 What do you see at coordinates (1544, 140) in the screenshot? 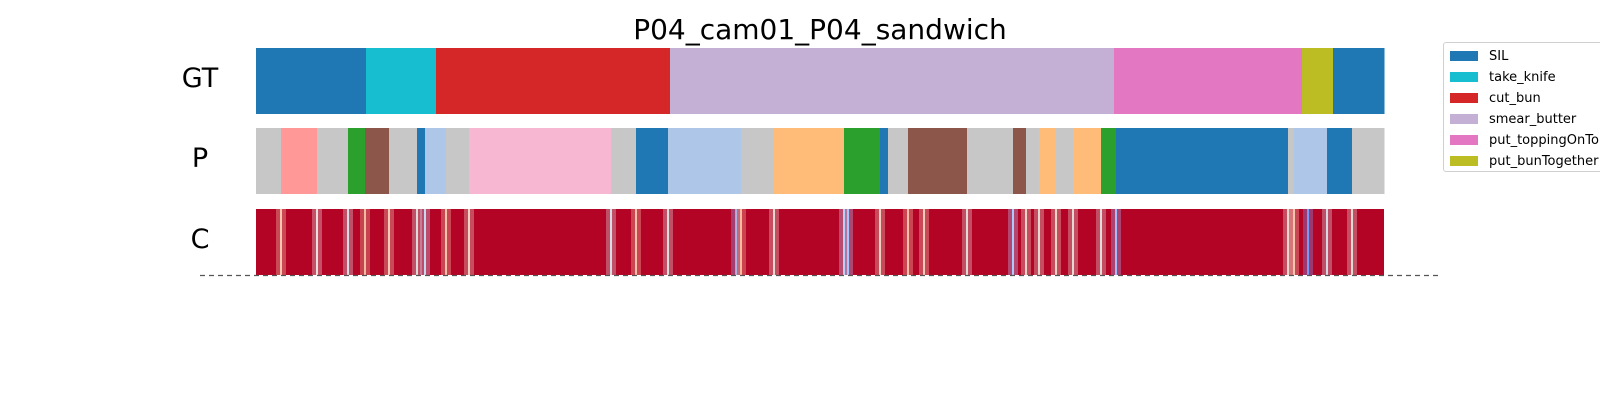
I see `legend-label: put_toppingOnTop` at bounding box center [1544, 140].